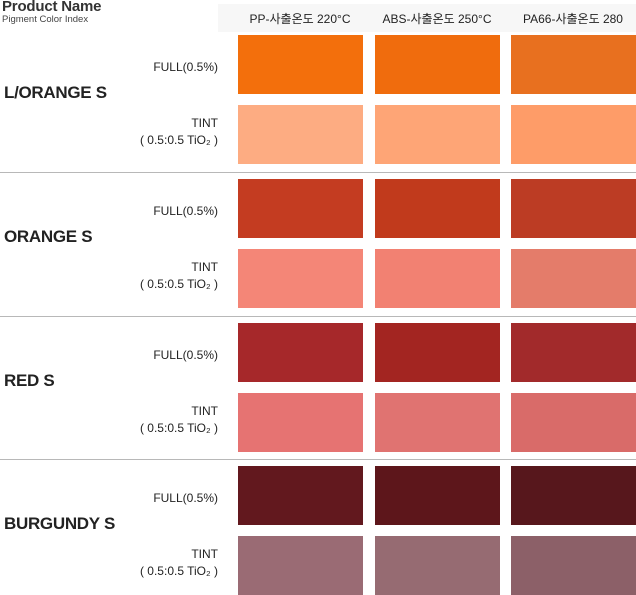 The image size is (636, 595). I want to click on column-header-pa66: PA66-사출온도 280, so click(573, 19).